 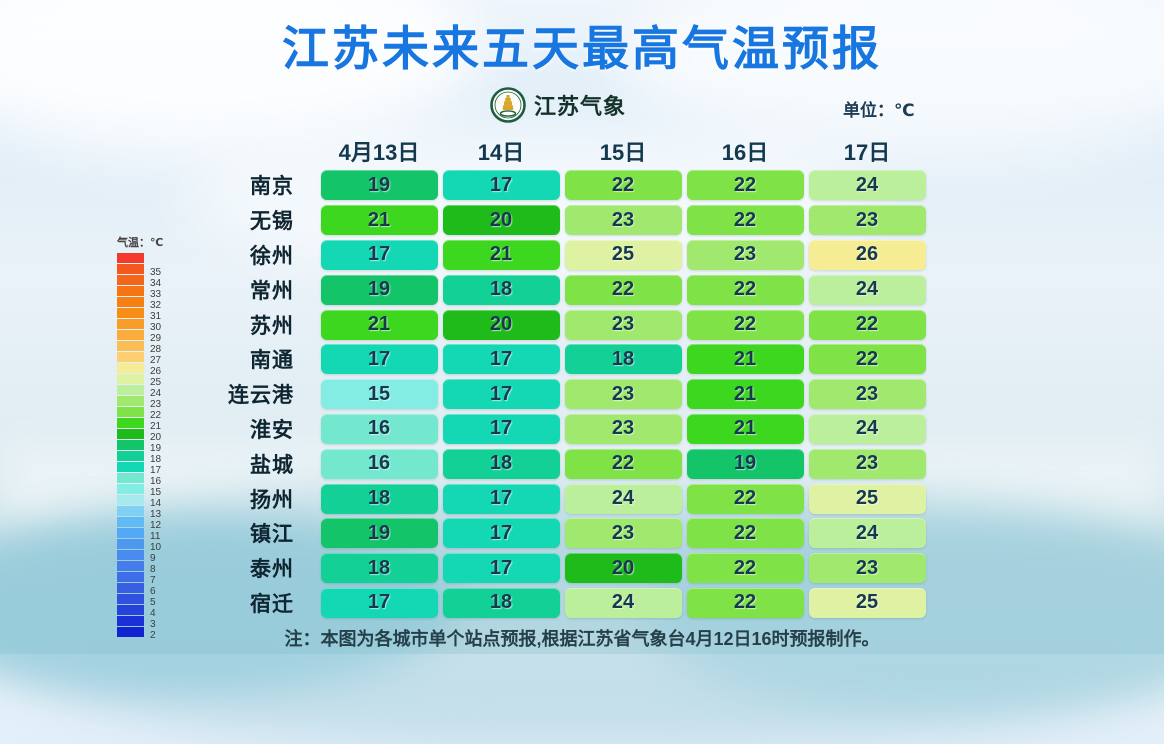 I want to click on city-label: 常州, so click(x=272, y=291).